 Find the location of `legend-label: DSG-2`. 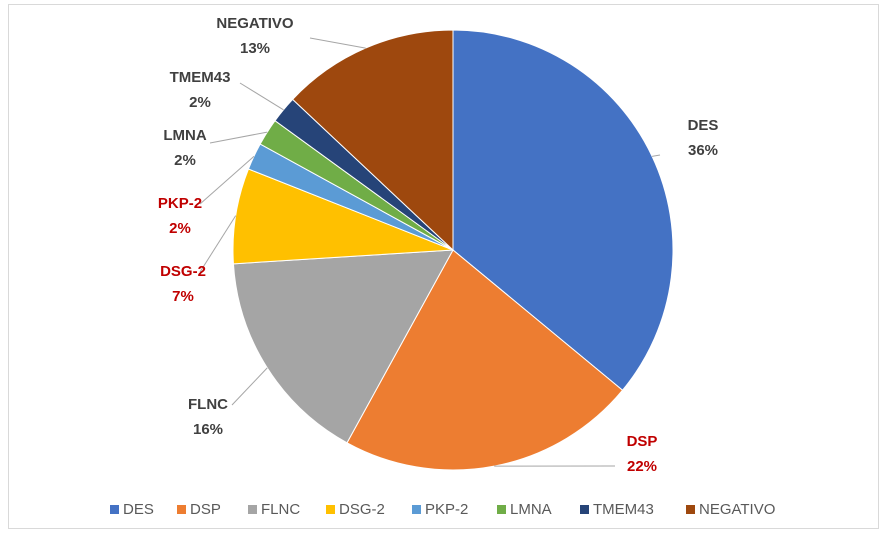

legend-label: DSG-2 is located at coordinates (362, 509).